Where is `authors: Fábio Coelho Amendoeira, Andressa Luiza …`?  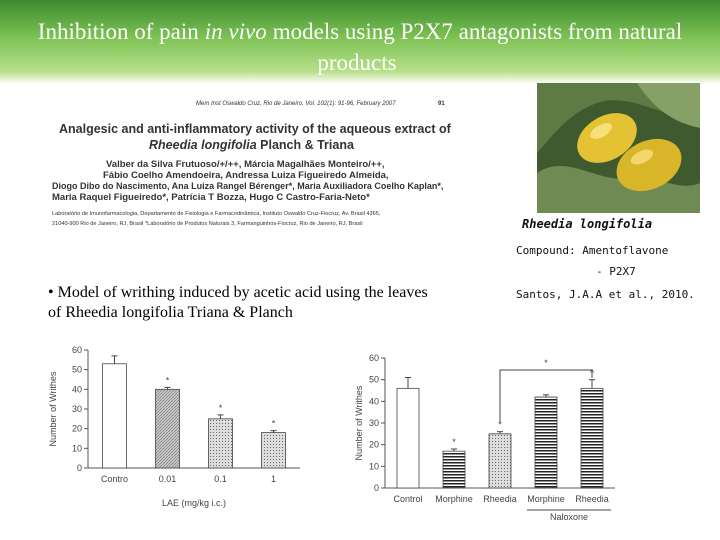
authors: Fábio Coelho Amendoeira, Andressa Luiza … is located at coordinates (246, 175).